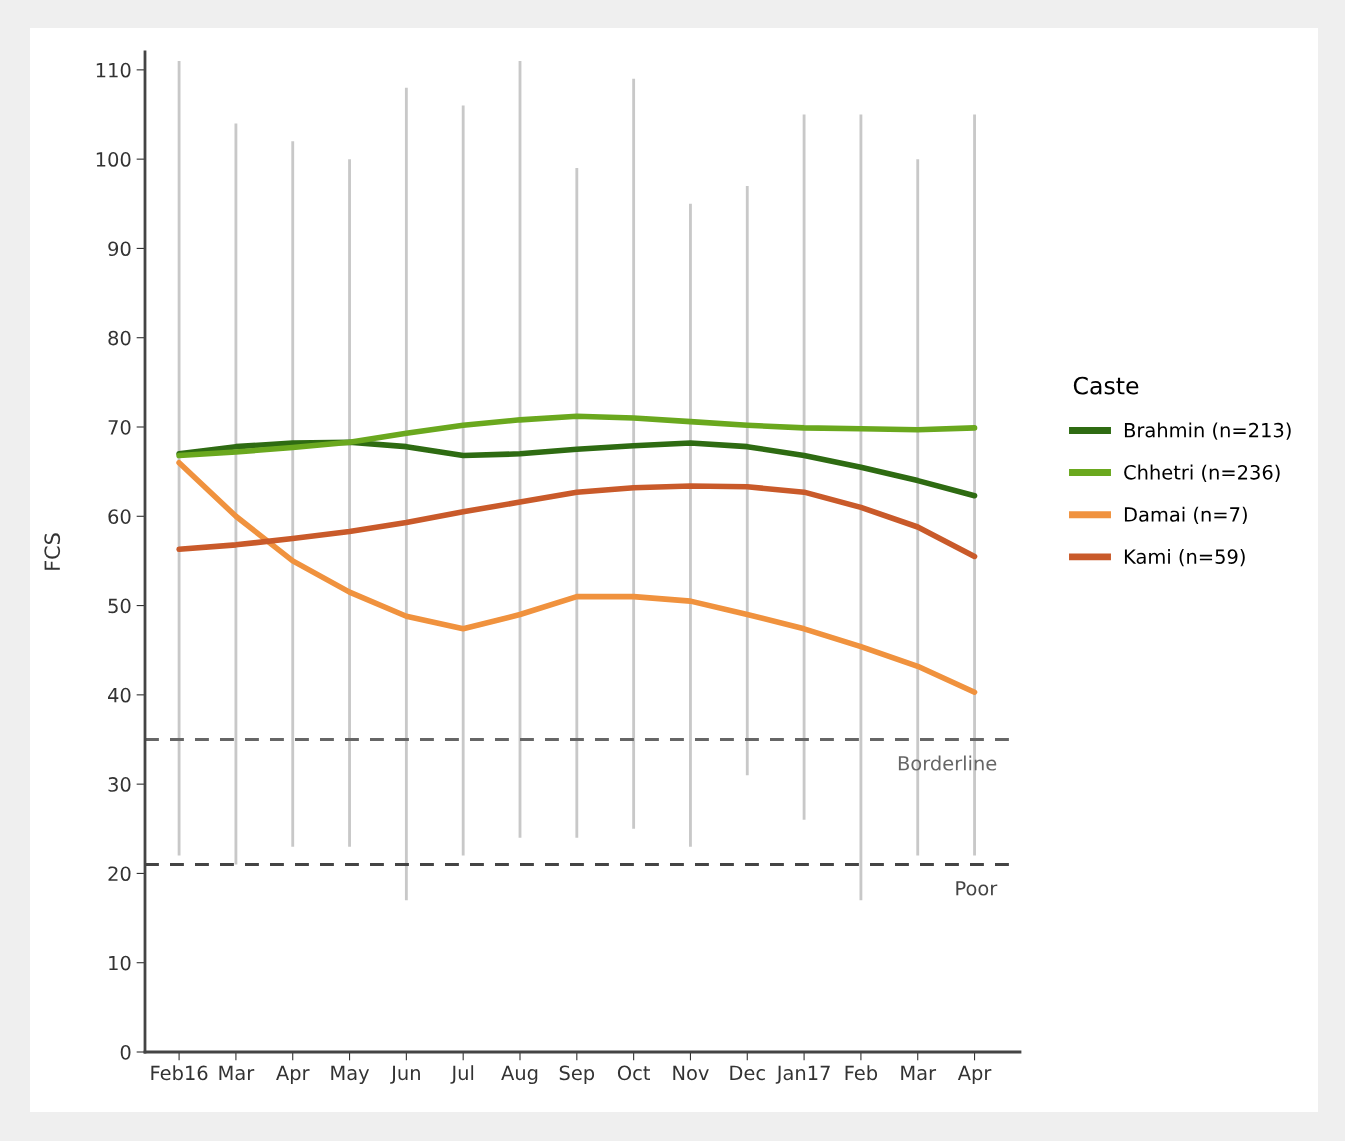 The height and width of the screenshot is (1141, 1345). What do you see at coordinates (947, 763) in the screenshot?
I see `ref-line-label: Borderline` at bounding box center [947, 763].